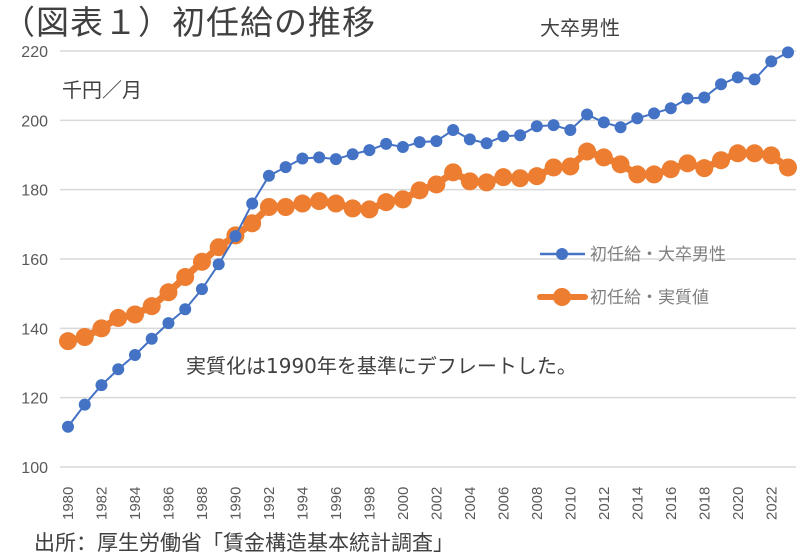  I want to click on x-tick-label: 2022, so click(771, 503).